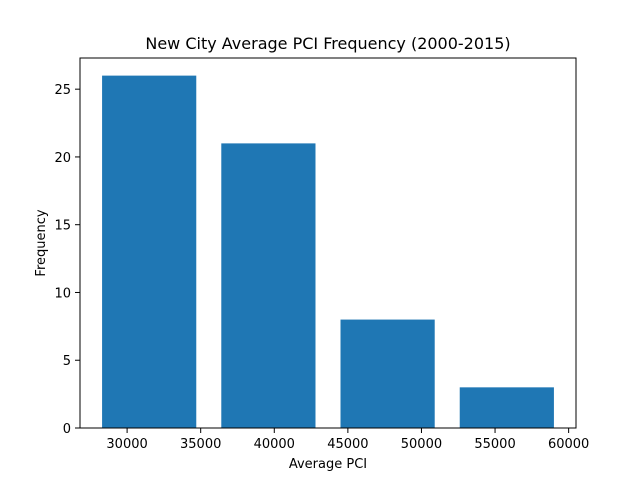  What do you see at coordinates (67, 361) in the screenshot?
I see `y-tick-label: 5` at bounding box center [67, 361].